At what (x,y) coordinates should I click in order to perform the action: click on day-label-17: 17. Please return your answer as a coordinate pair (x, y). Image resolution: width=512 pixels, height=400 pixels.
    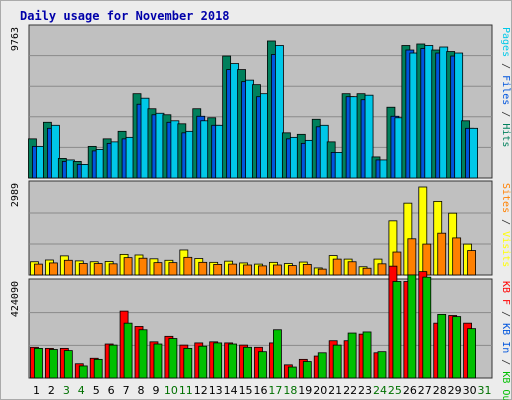
    Looking at the image, I should click on (275, 390).